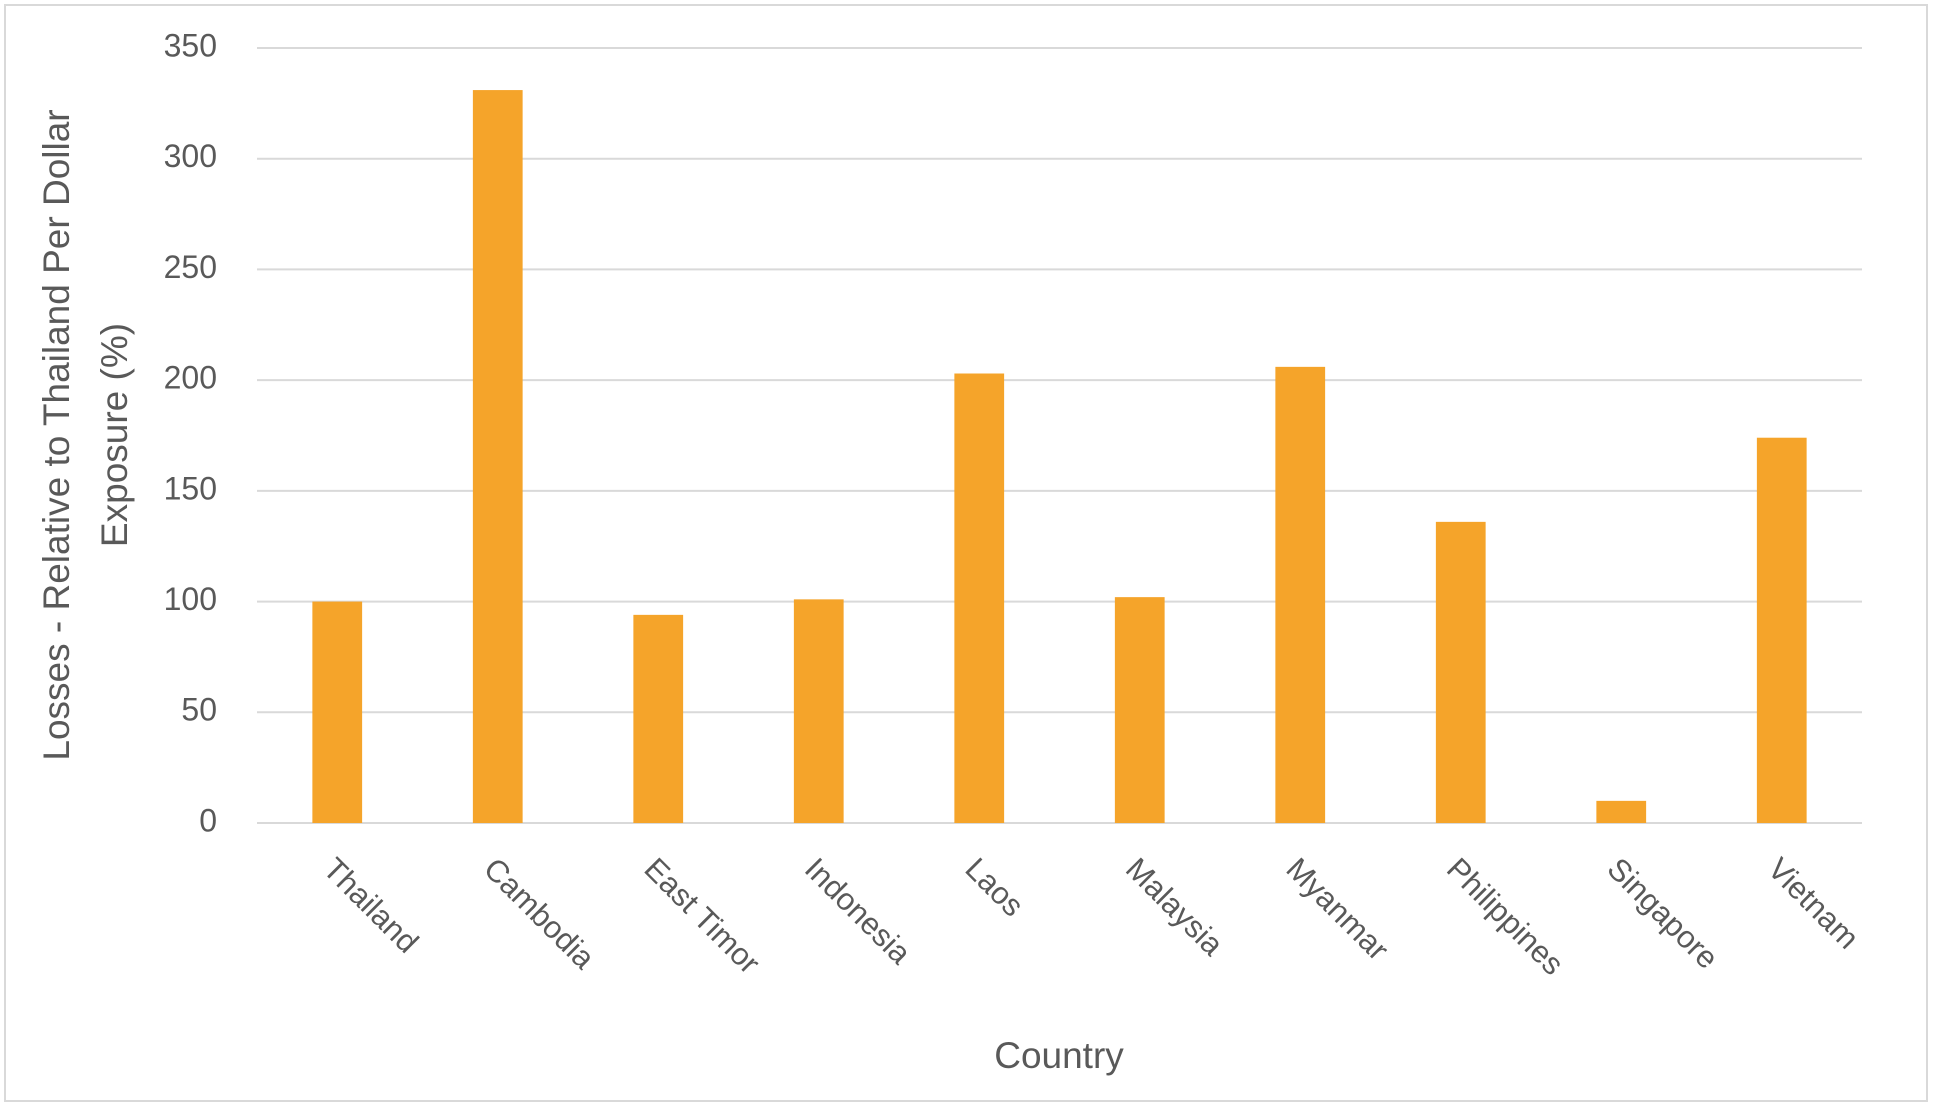 The width and height of the screenshot is (1934, 1109). Describe the element at coordinates (190, 378) in the screenshot. I see `y-tick-label: 200` at that location.